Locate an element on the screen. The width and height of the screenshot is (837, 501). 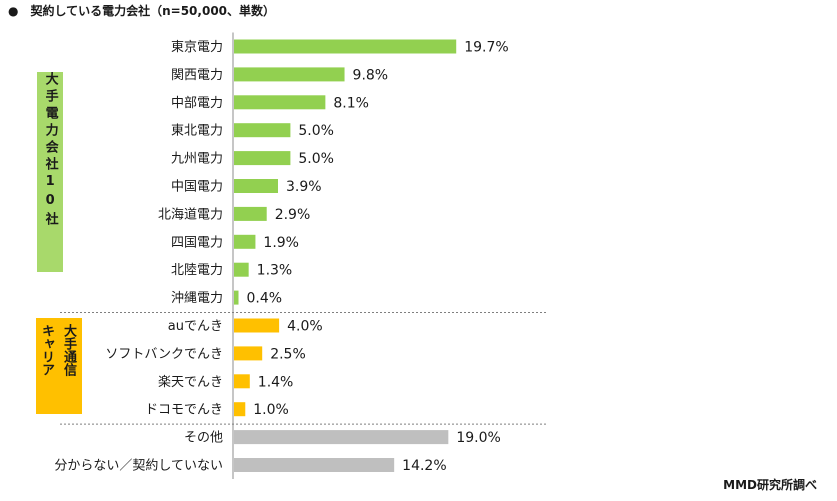
category-label: 中部電力 is located at coordinates (197, 103).